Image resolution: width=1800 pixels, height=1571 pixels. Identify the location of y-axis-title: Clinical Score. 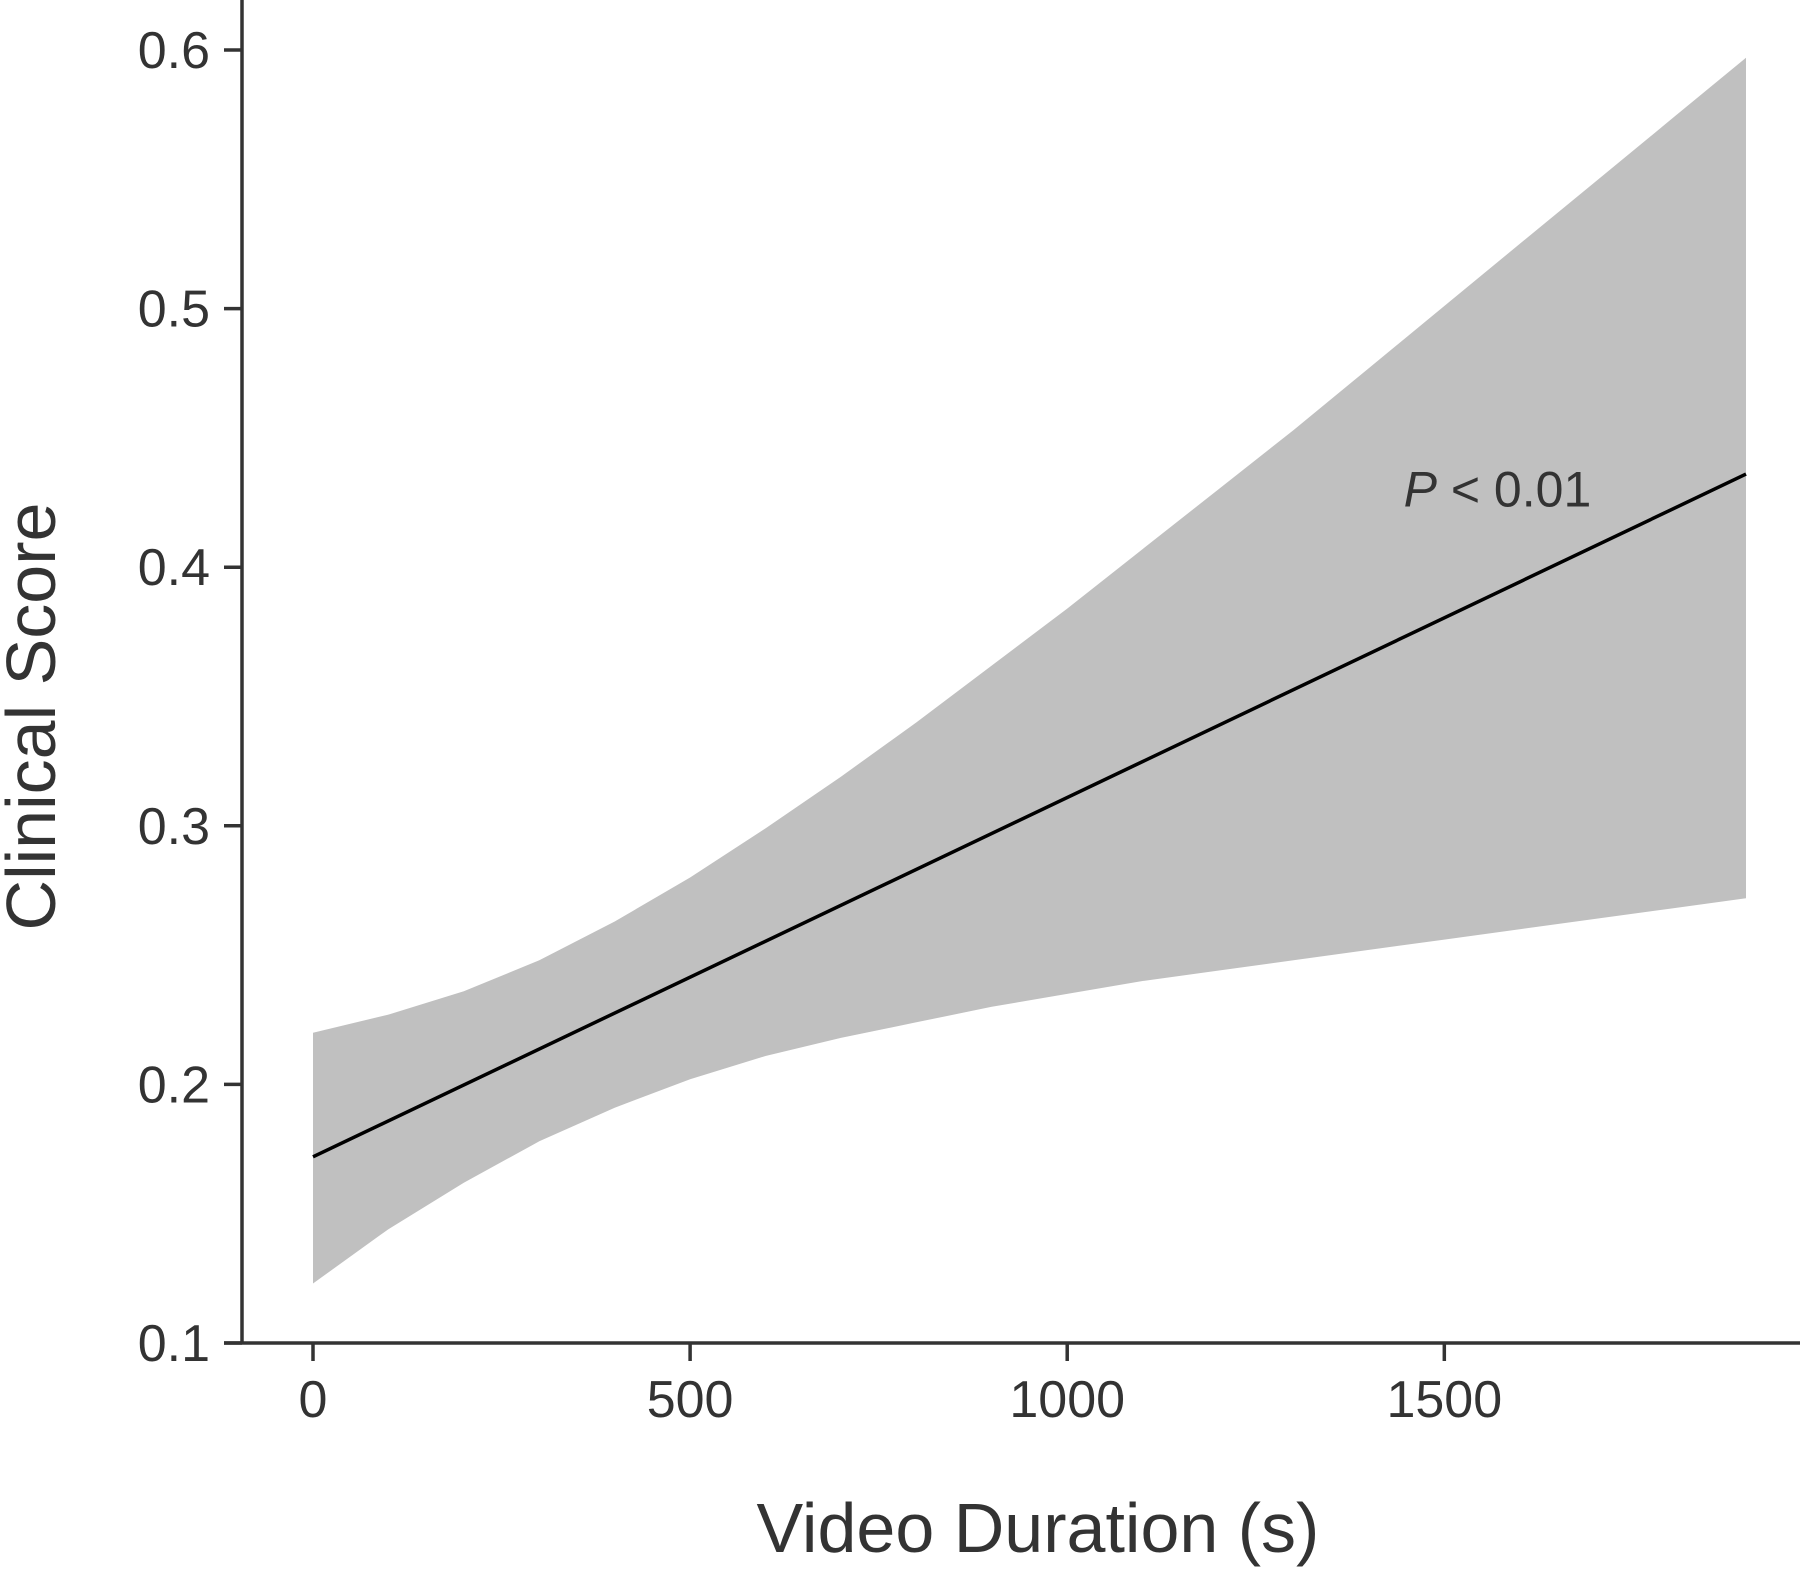
(35, 717).